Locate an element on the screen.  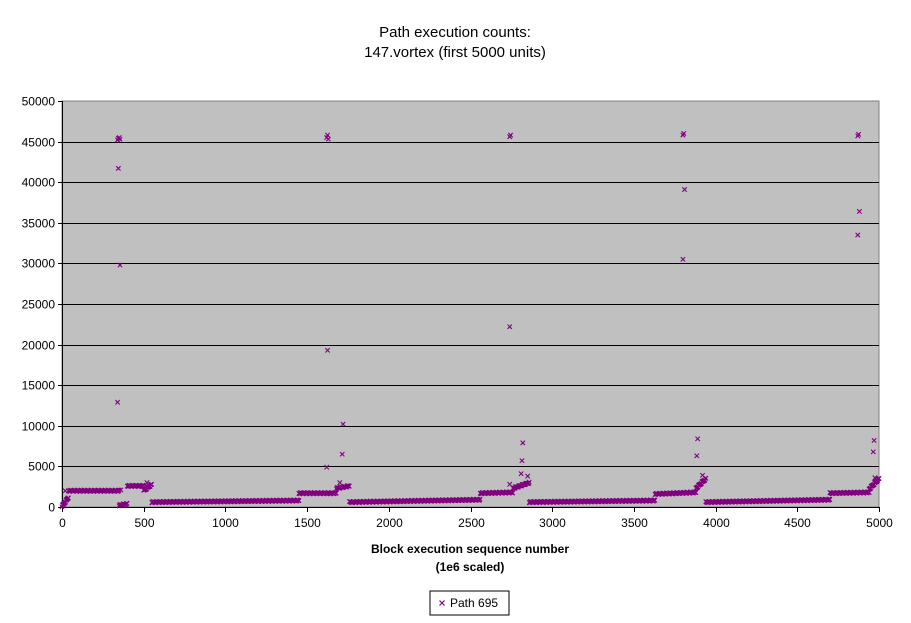
x-tick-label: 1500 is located at coordinates (307, 523).